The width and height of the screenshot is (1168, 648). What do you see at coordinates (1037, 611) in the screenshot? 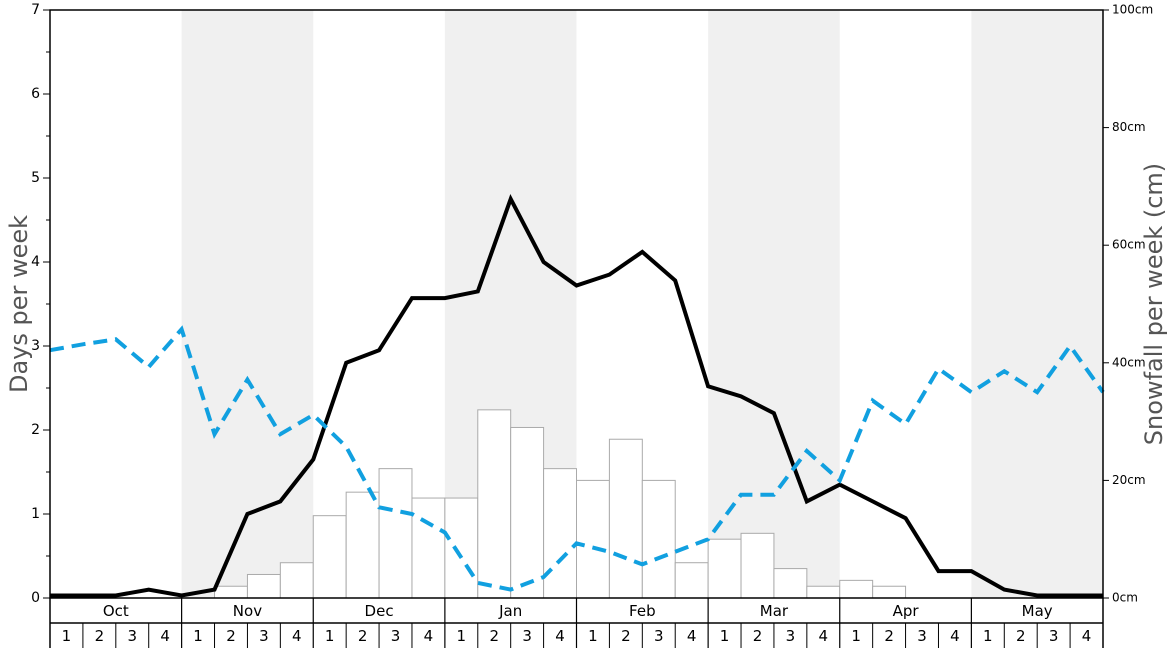
I see `month-label: May` at bounding box center [1037, 611].